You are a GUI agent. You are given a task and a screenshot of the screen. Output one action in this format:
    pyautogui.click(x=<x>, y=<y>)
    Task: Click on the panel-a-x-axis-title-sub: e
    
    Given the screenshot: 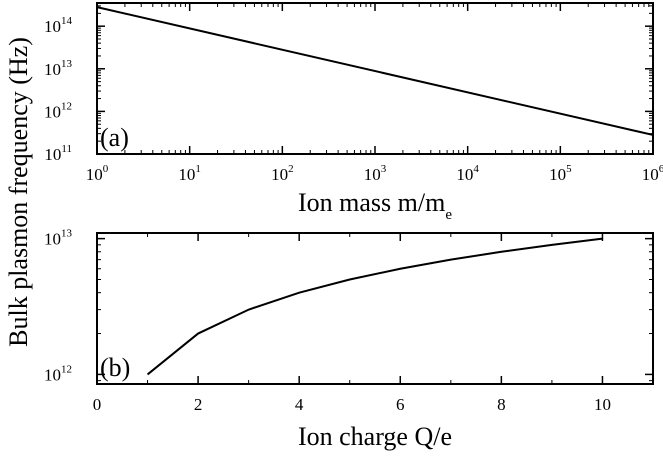 What is the action you would take?
    pyautogui.click(x=448, y=215)
    